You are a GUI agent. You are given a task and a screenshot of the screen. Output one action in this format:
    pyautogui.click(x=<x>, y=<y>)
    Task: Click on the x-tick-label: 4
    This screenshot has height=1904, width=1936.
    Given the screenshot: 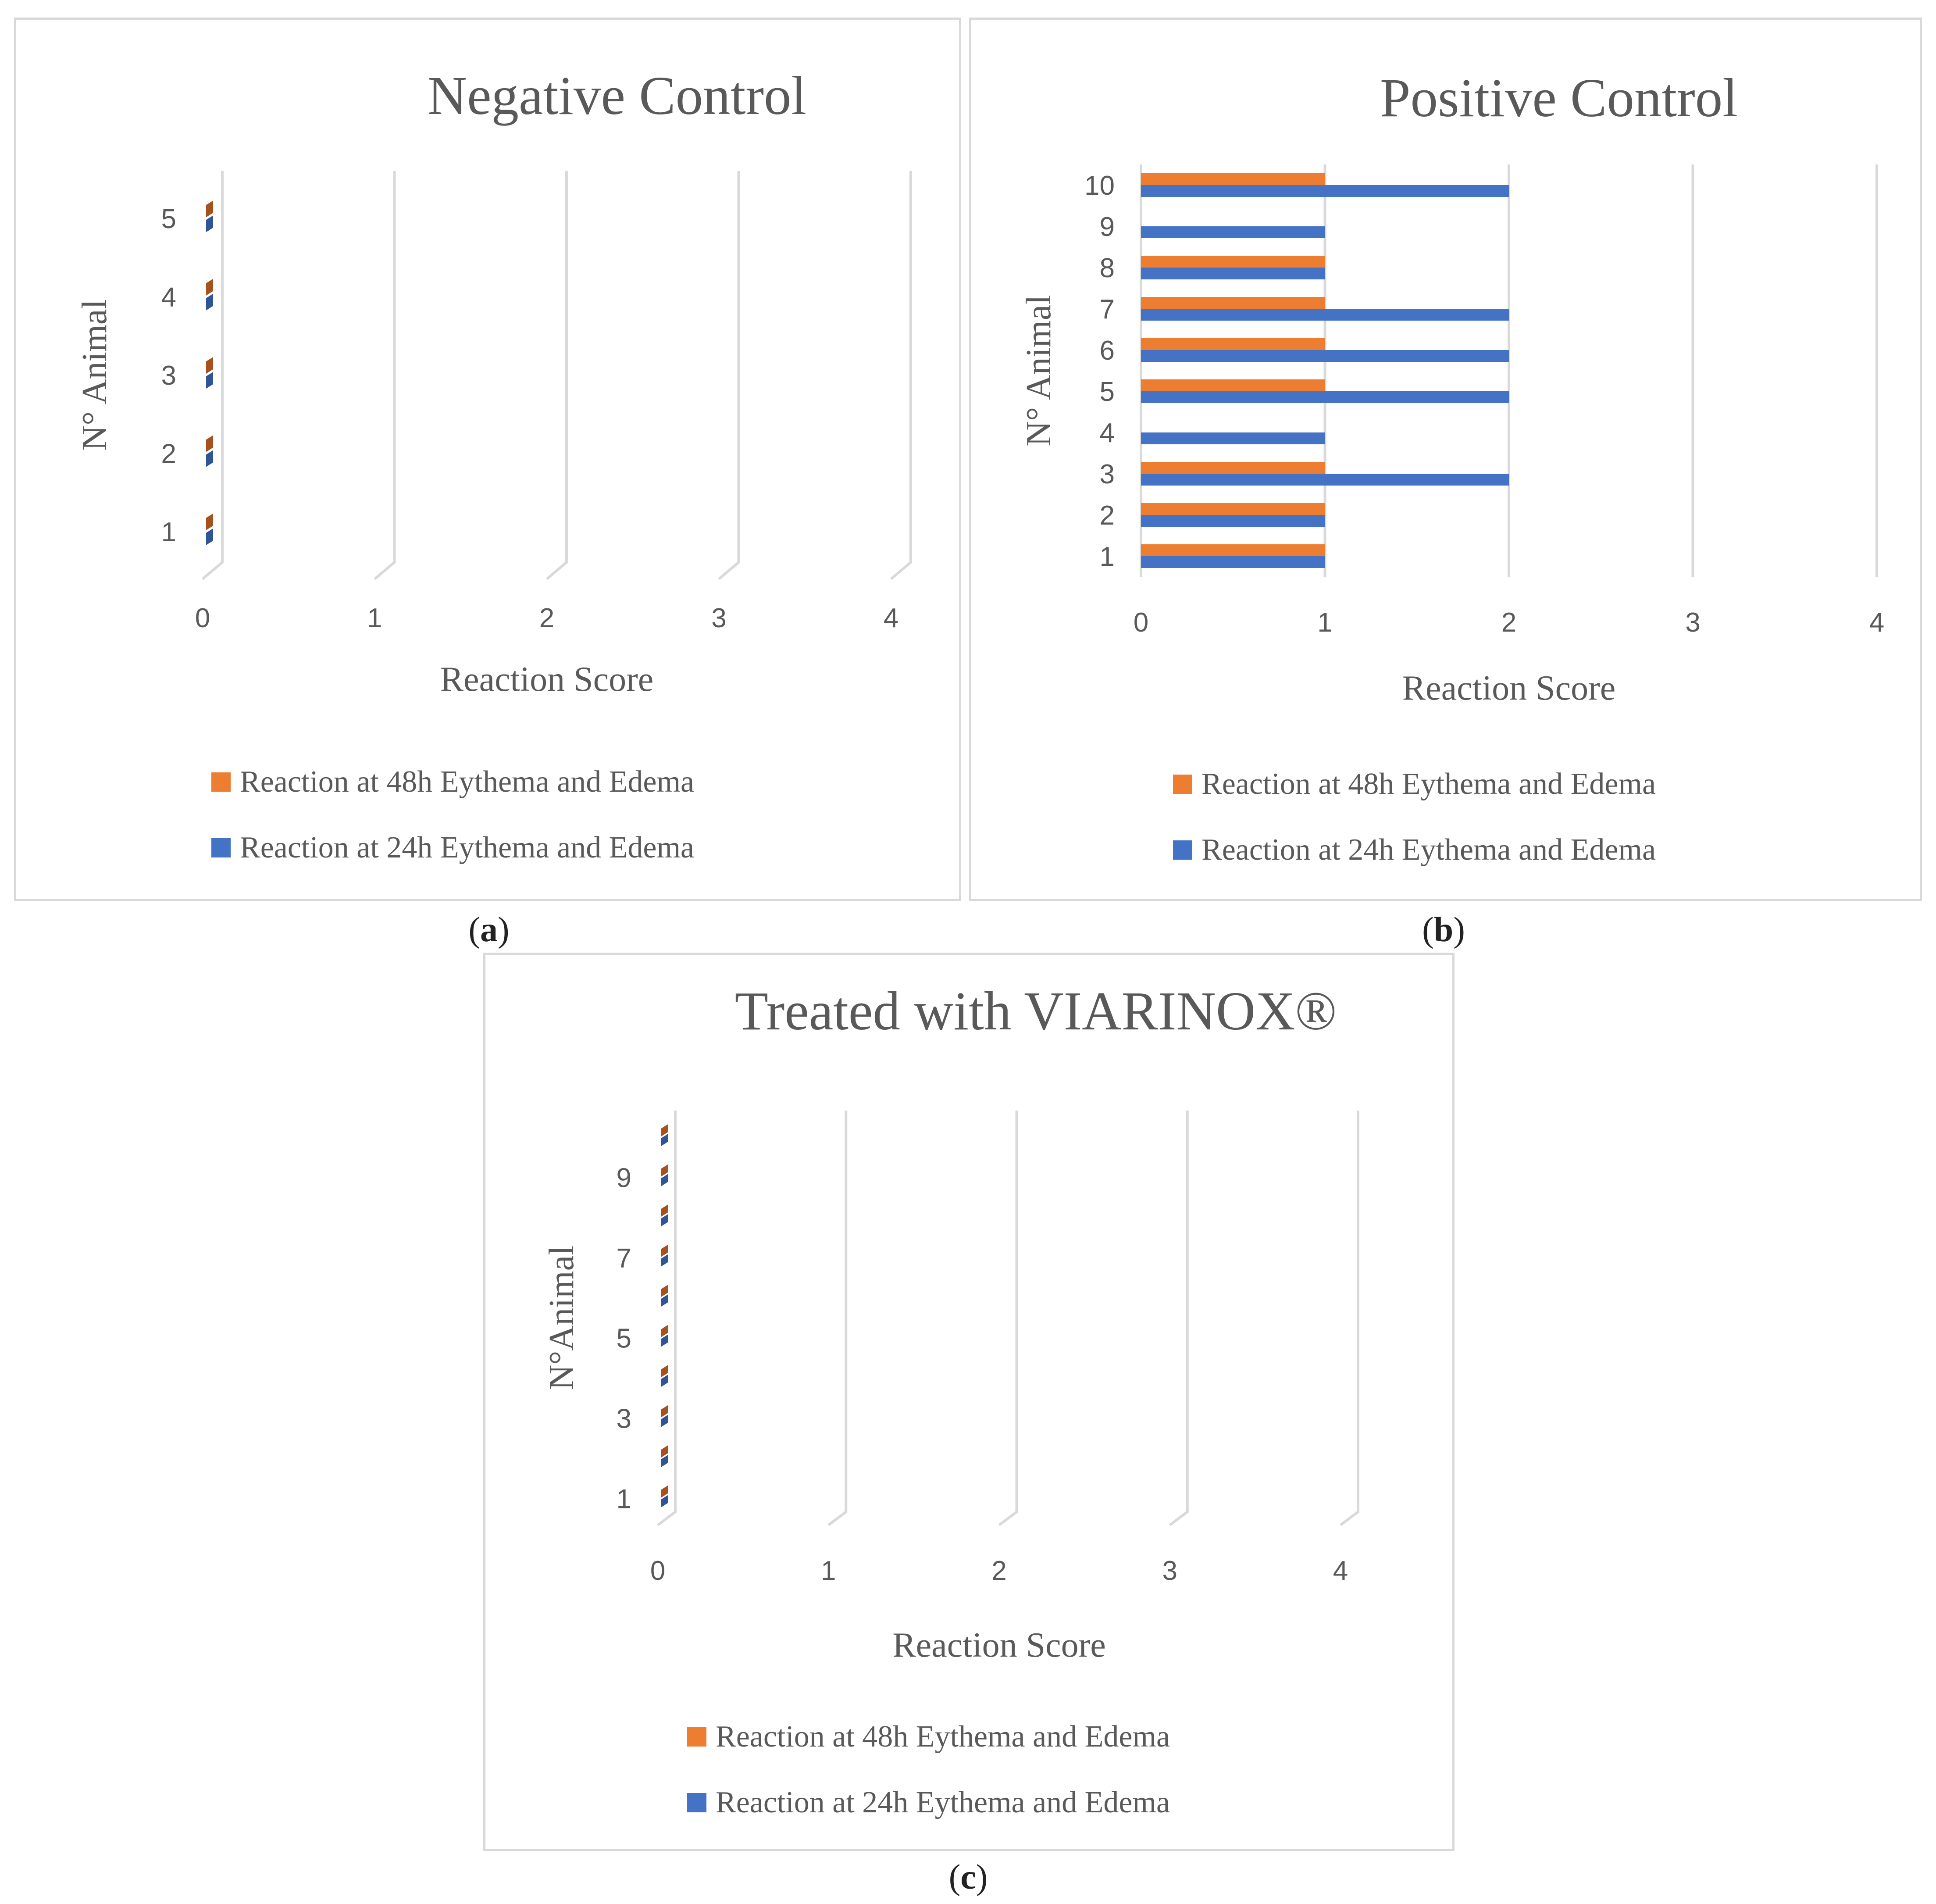 What is the action you would take?
    pyautogui.click(x=891, y=618)
    